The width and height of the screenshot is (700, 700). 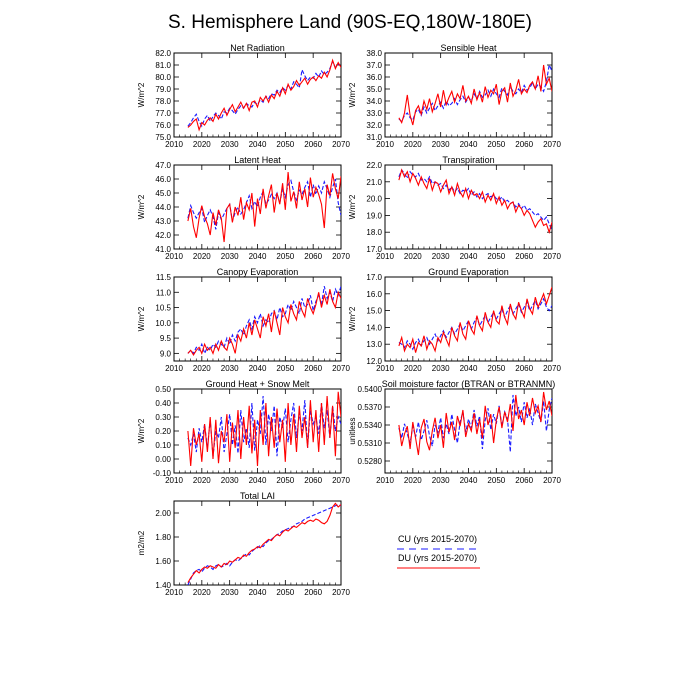 What do you see at coordinates (257, 160) in the screenshot?
I see `panel-title: Latent Heat` at bounding box center [257, 160].